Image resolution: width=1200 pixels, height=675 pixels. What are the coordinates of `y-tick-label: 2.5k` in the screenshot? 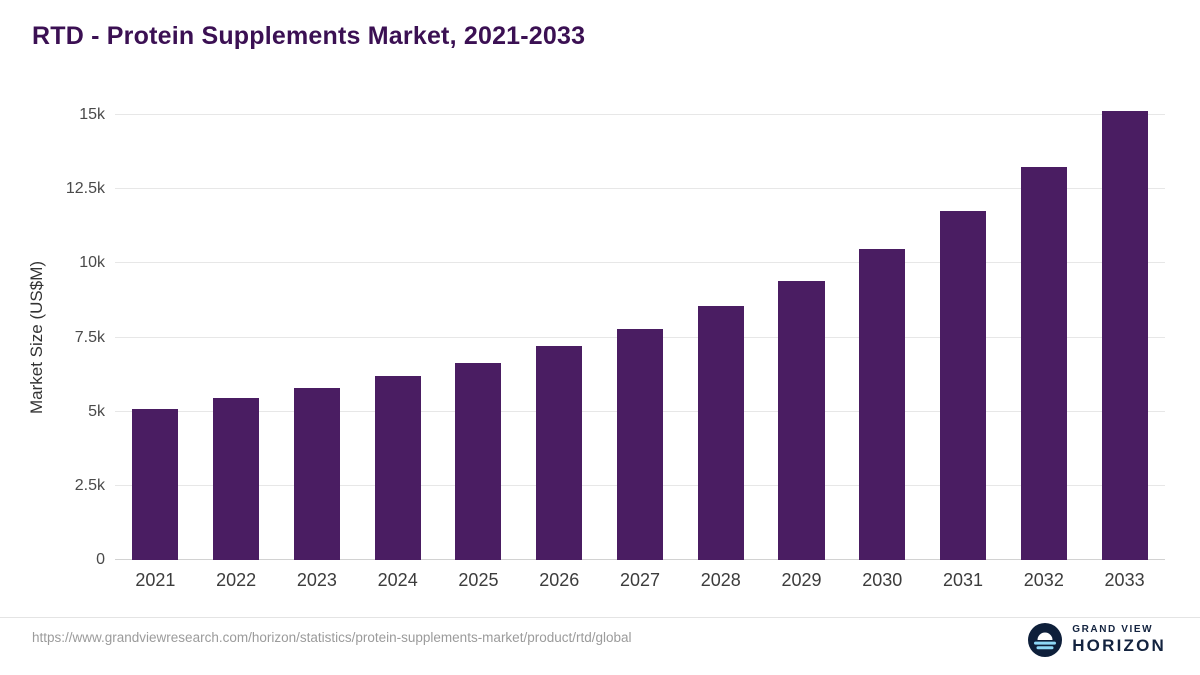 It's located at (89, 485).